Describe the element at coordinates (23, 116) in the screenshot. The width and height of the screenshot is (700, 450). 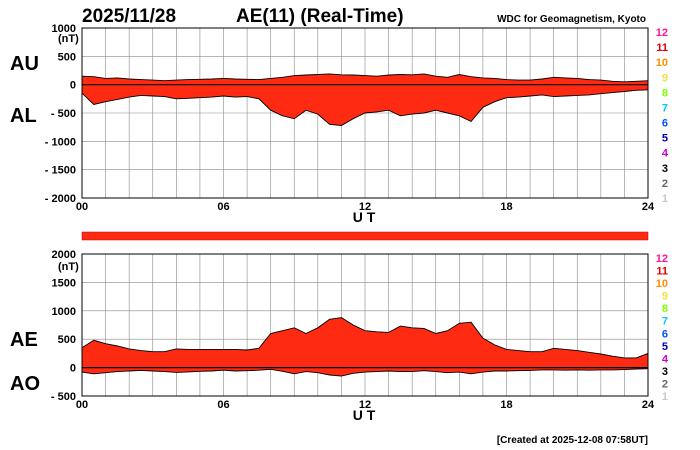
I see `al-series-label: AL` at that location.